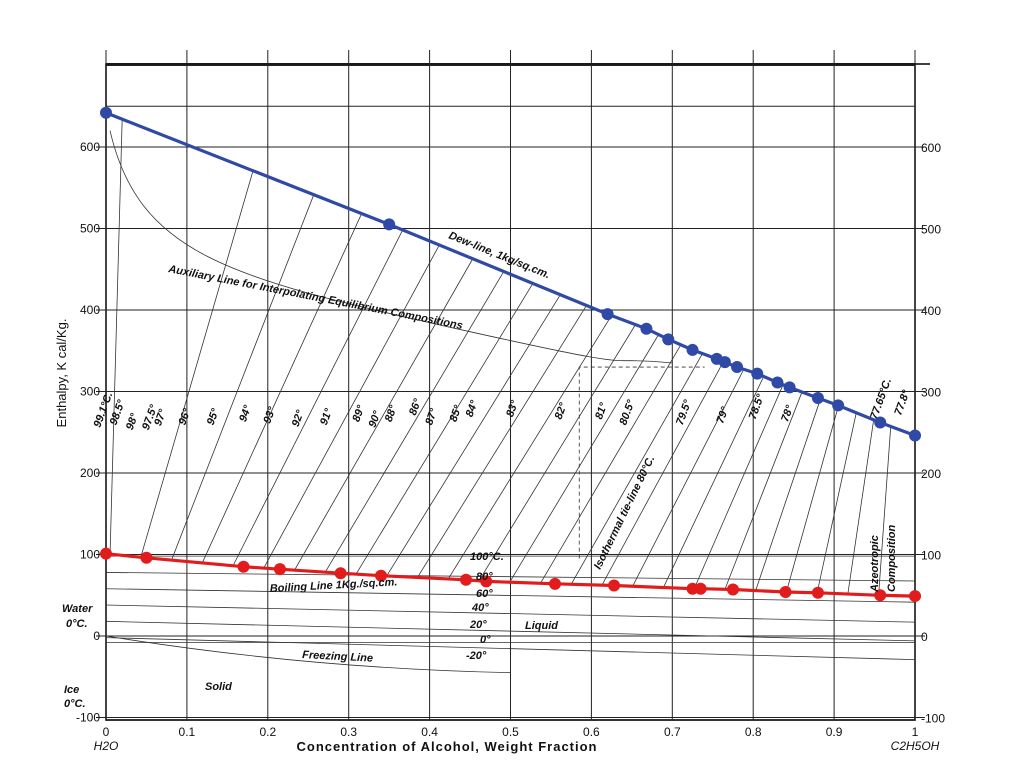  What do you see at coordinates (480, 608) in the screenshot?
I see `temp-40-label: 40°` at bounding box center [480, 608].